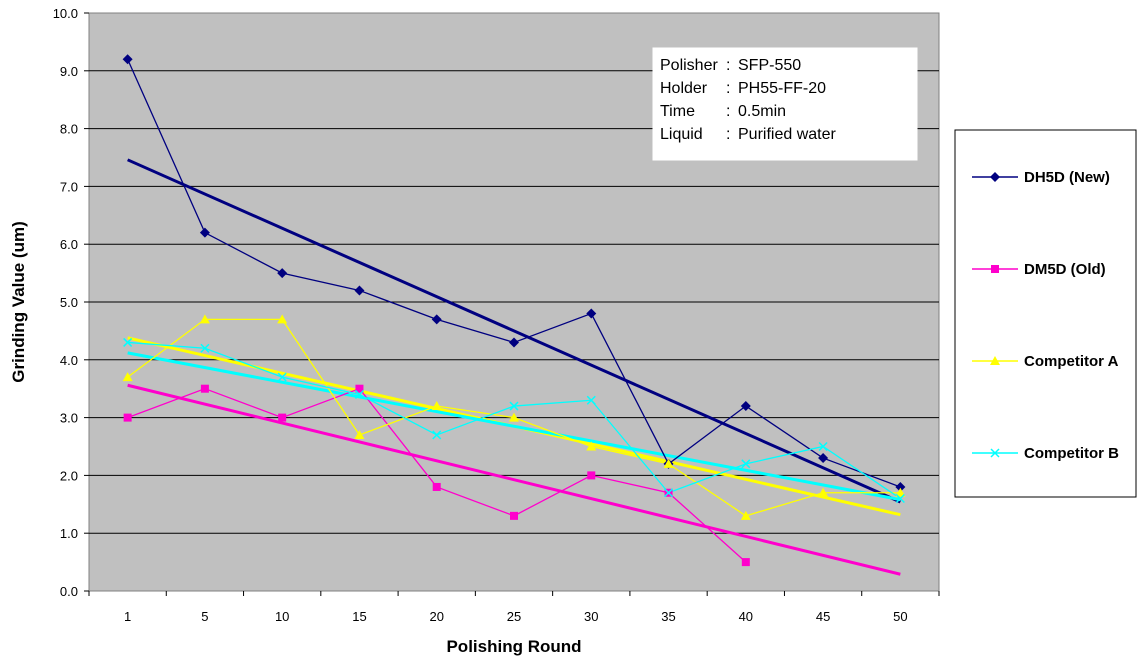  I want to click on legend-frame, so click(1045, 313).